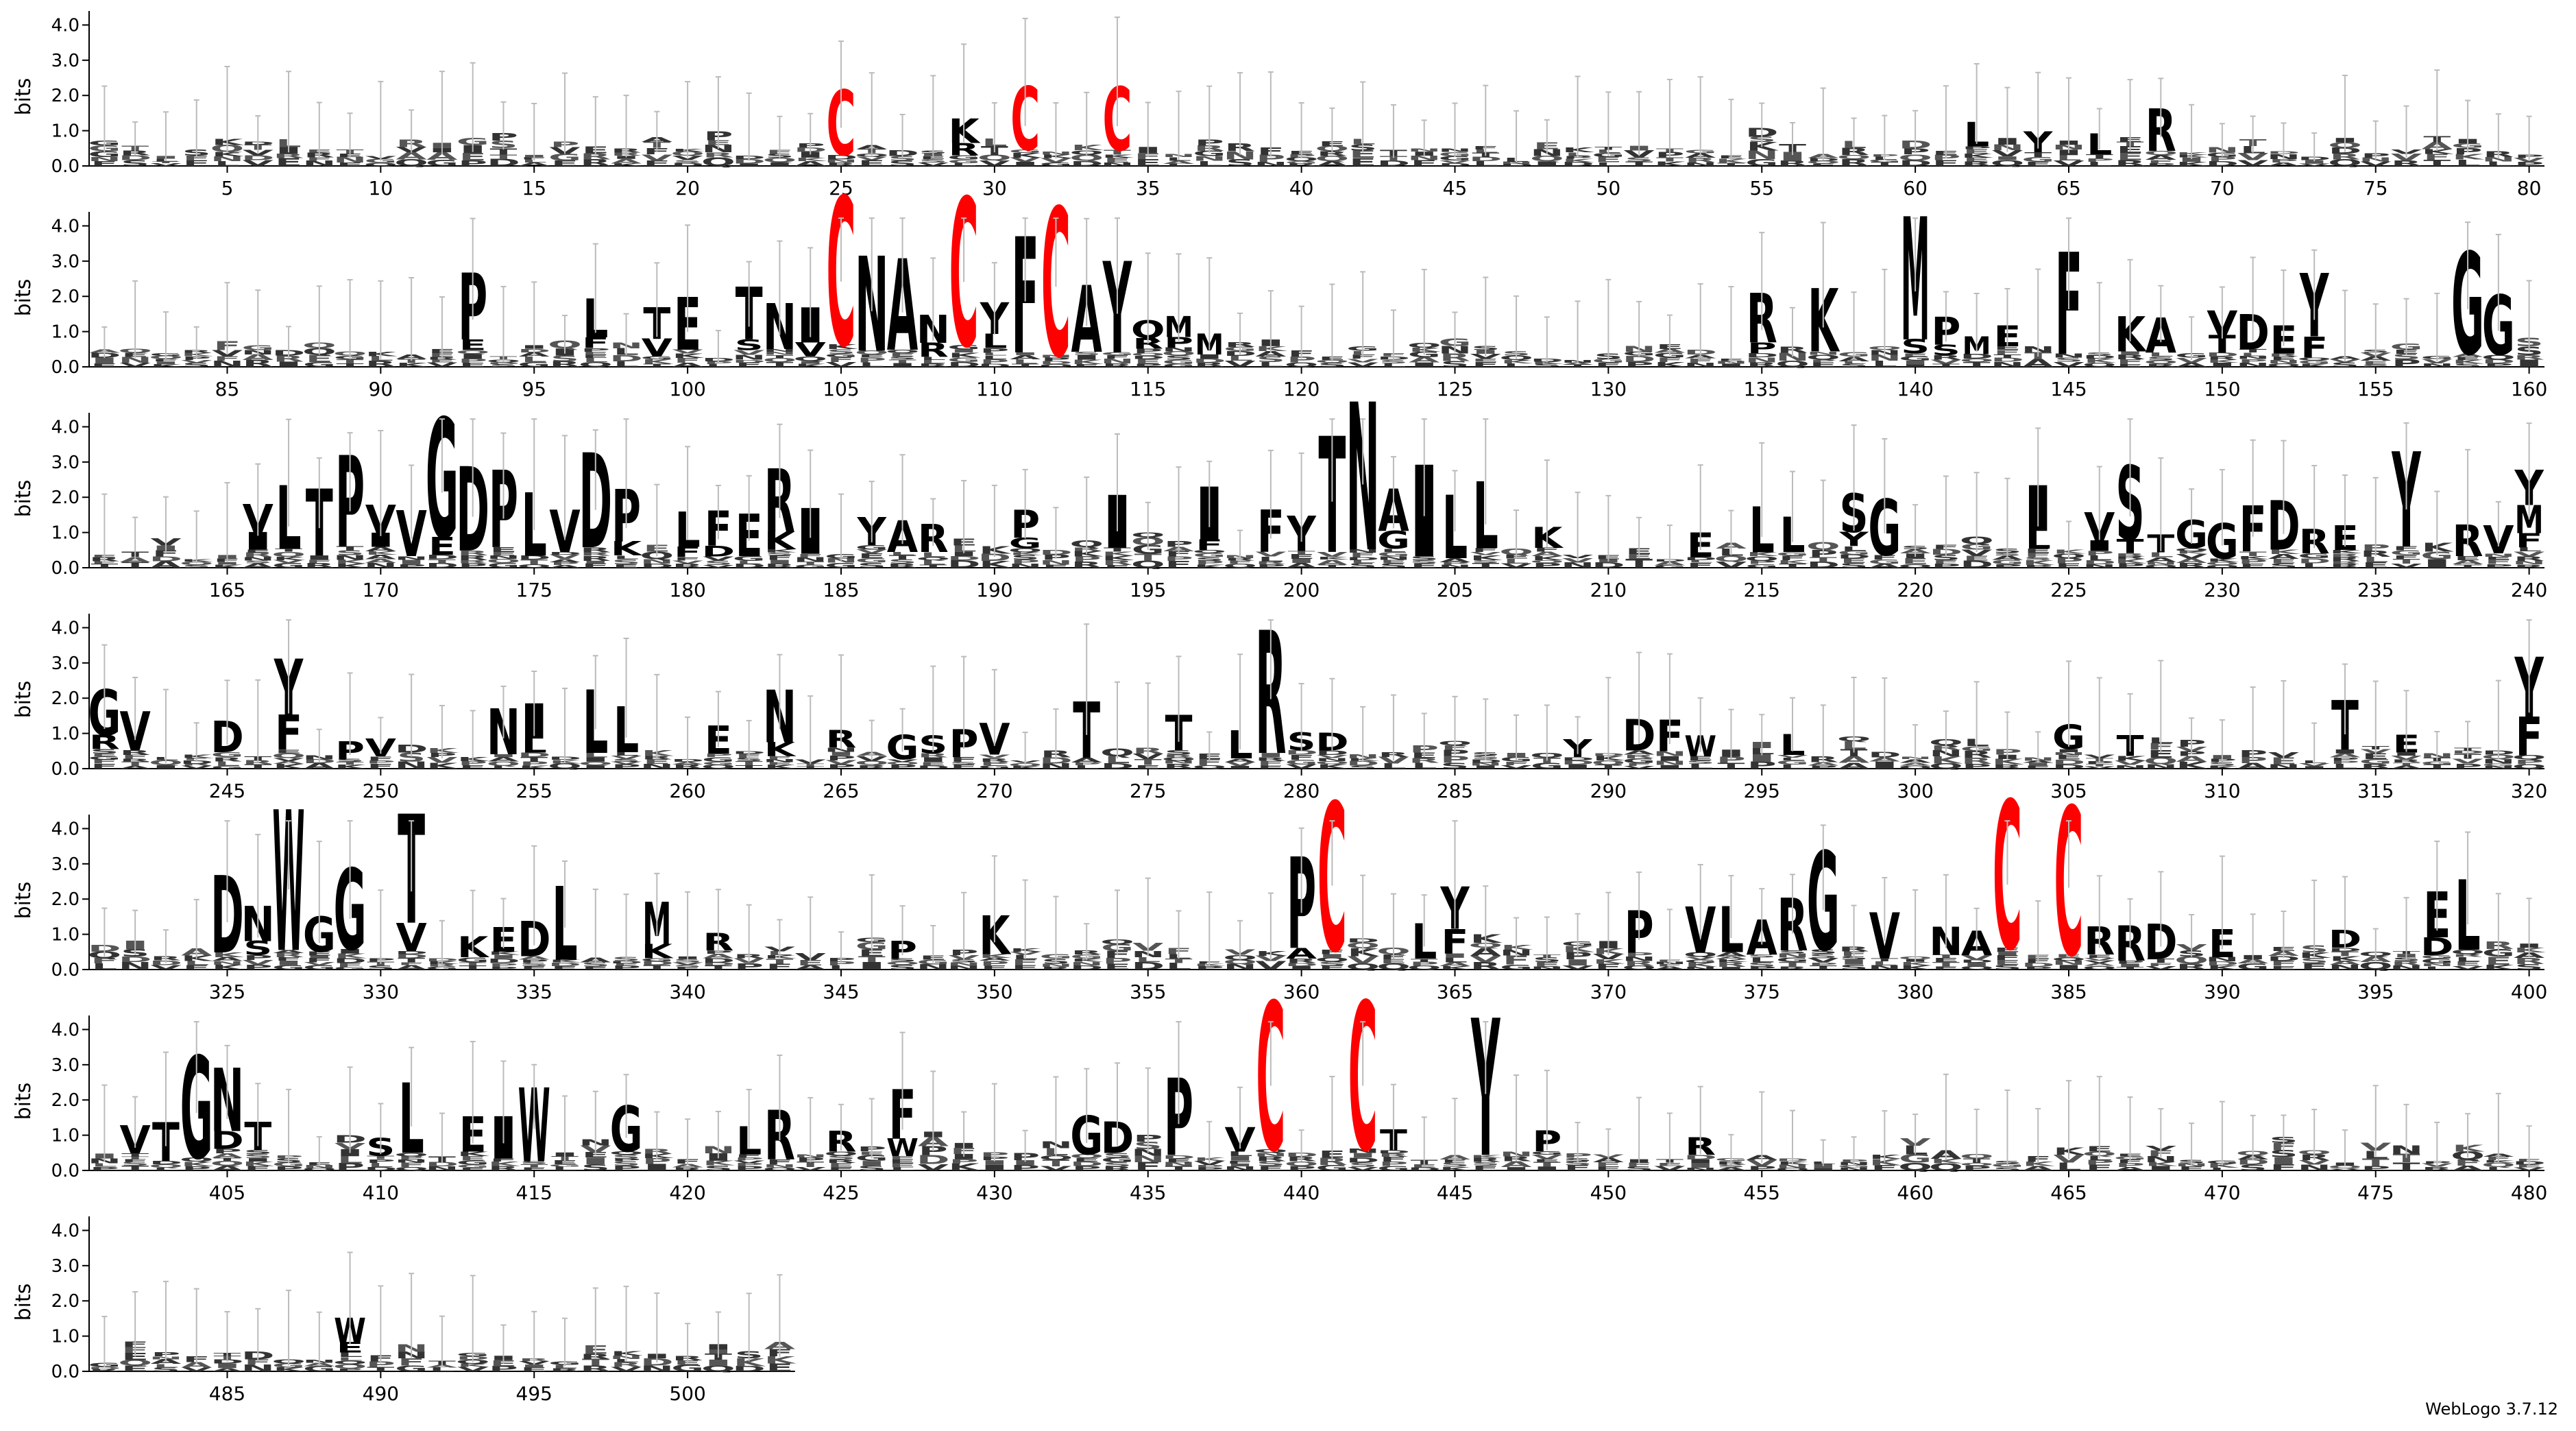  What do you see at coordinates (381, 557) in the screenshot?
I see `residue-filler: A` at bounding box center [381, 557].